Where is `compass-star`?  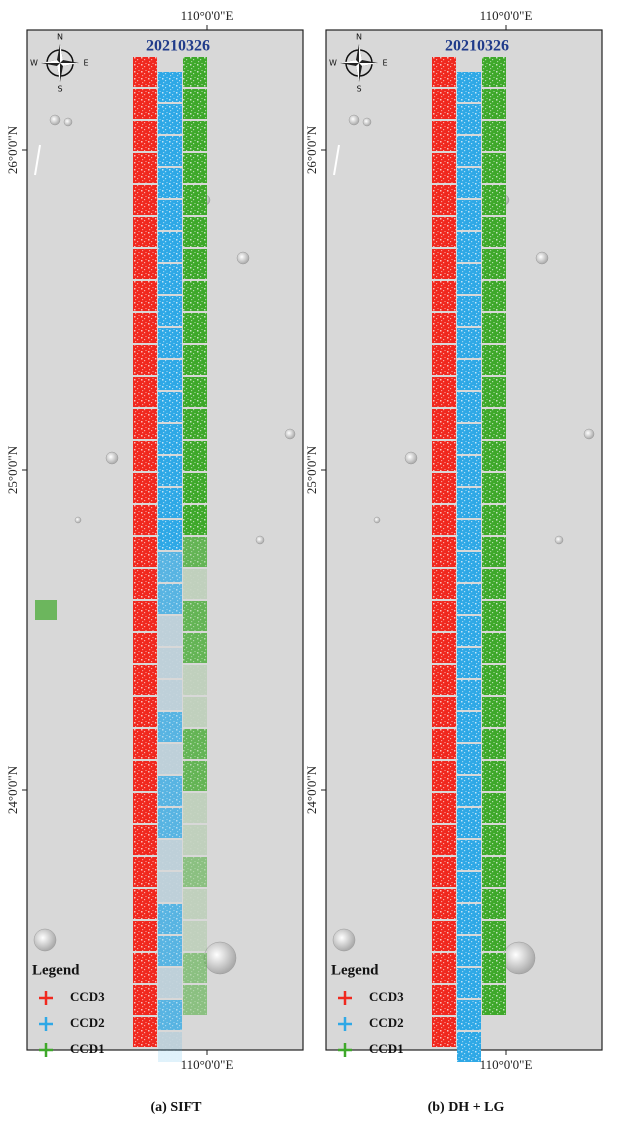
compass-star is located at coordinates (359, 63).